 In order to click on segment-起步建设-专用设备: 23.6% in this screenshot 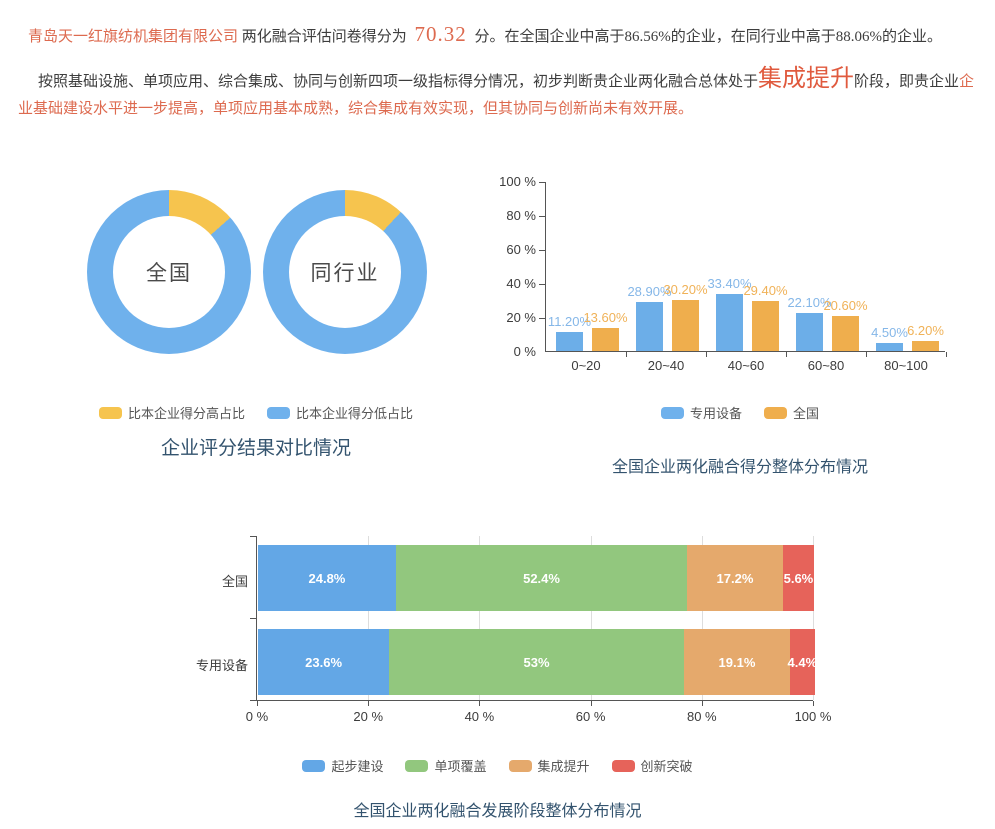, I will do `click(324, 662)`.